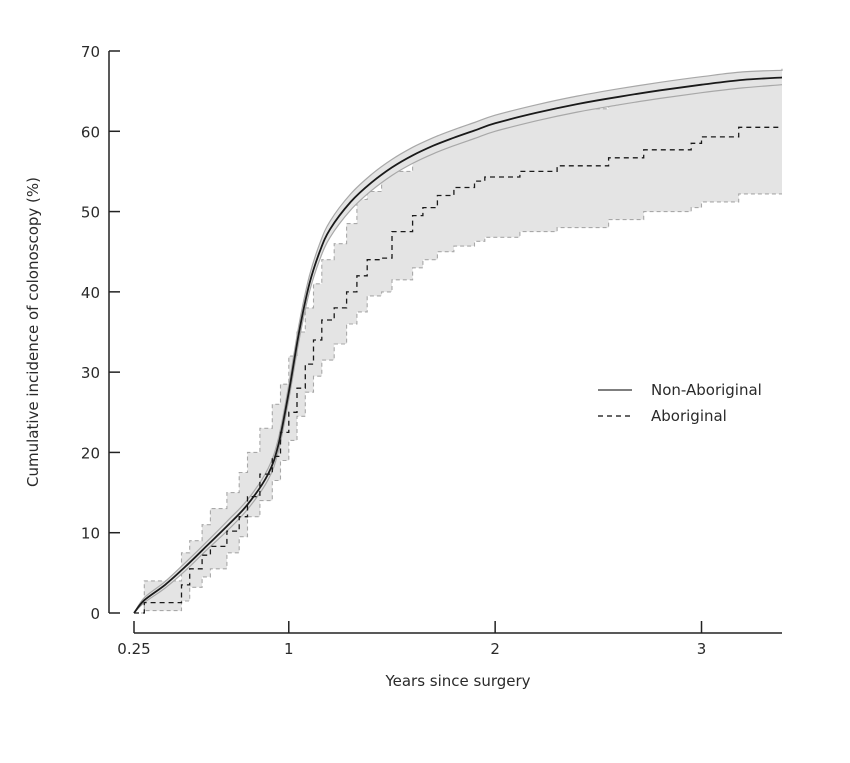 This screenshot has height=763, width=850. I want to click on y-tick-label: 60, so click(90, 132).